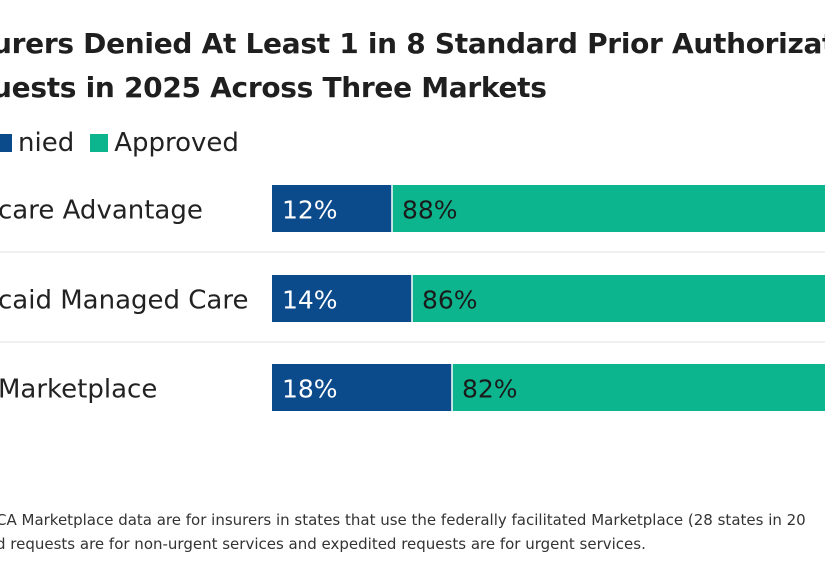 This screenshot has width=825, height=575. What do you see at coordinates (430, 210) in the screenshot?
I see `data-label: 88%` at bounding box center [430, 210].